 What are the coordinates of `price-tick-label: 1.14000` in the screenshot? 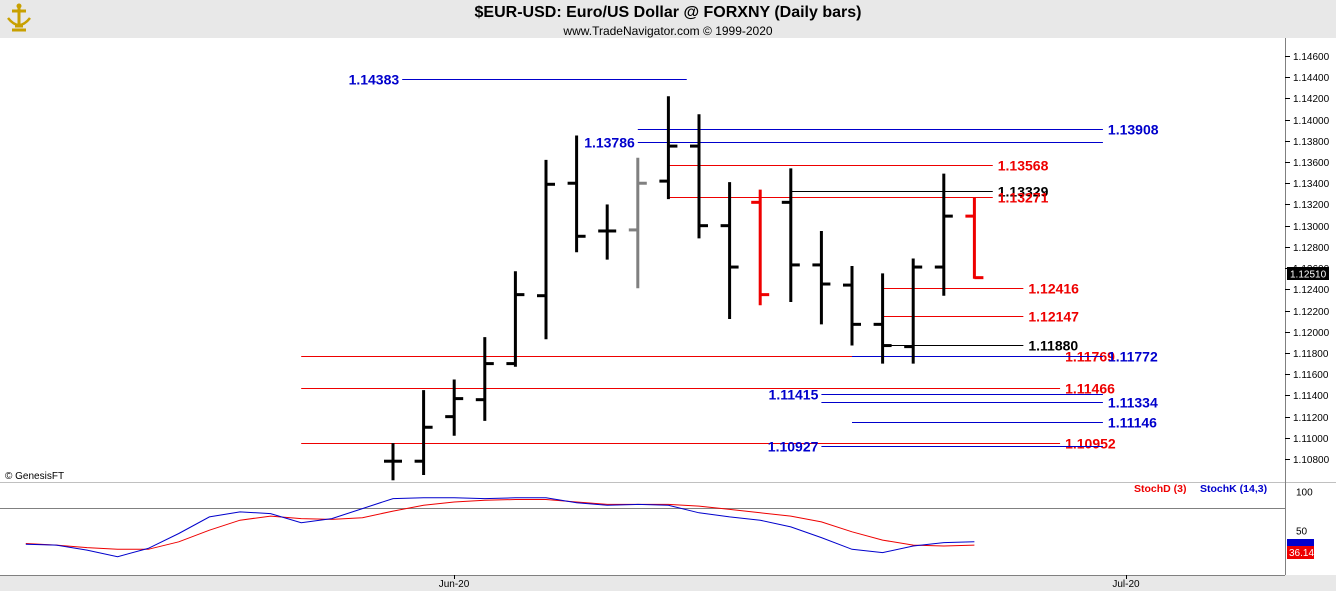 It's located at (1311, 121).